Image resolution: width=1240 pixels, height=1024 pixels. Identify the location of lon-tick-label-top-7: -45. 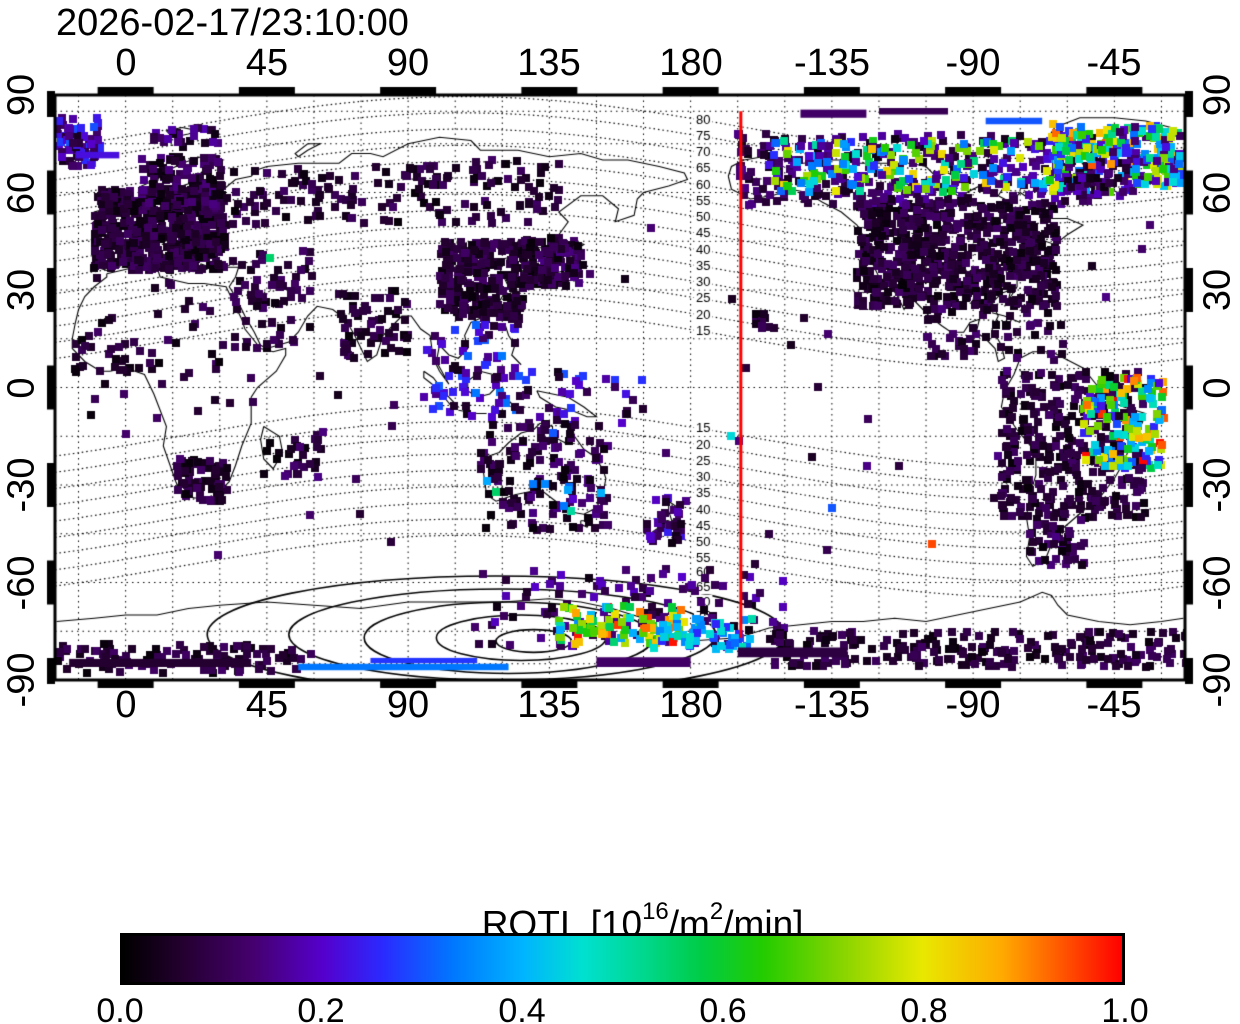
(1114, 63).